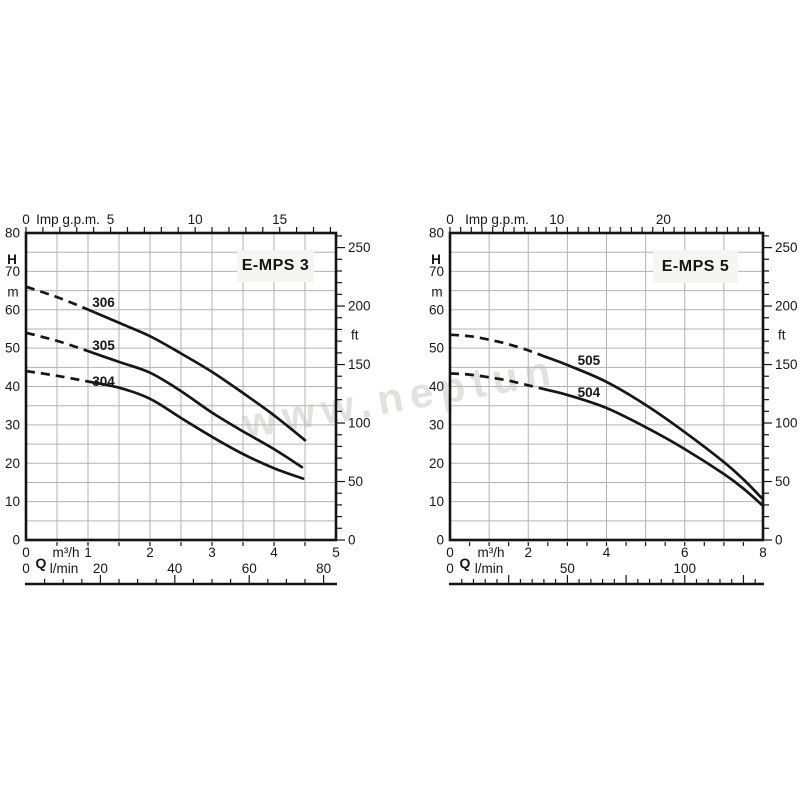  I want to click on bottom-axis-tick-label: 5, so click(336, 552).